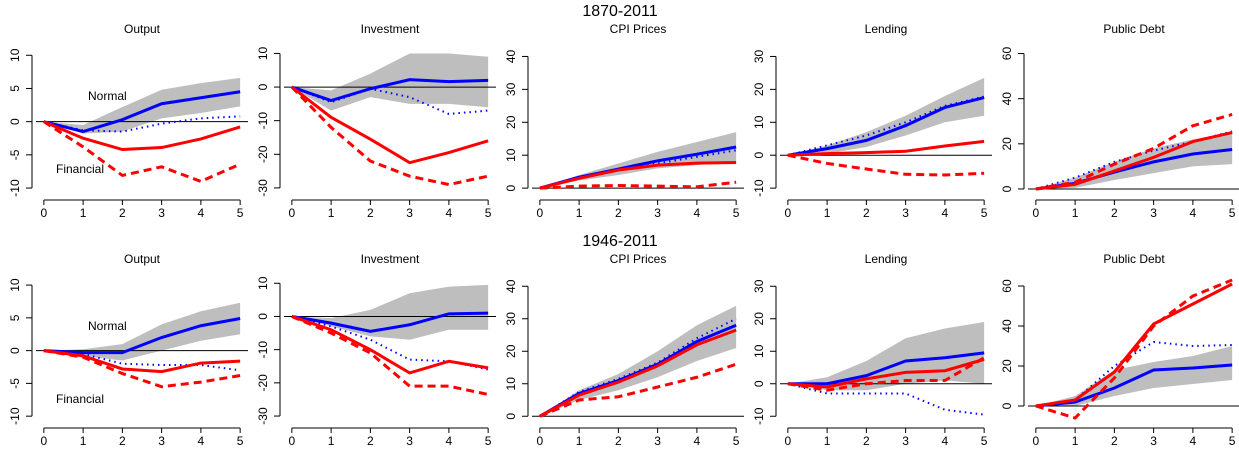 The height and width of the screenshot is (453, 1239). What do you see at coordinates (619, 11) in the screenshot?
I see `section-title: 1870-2011` at bounding box center [619, 11].